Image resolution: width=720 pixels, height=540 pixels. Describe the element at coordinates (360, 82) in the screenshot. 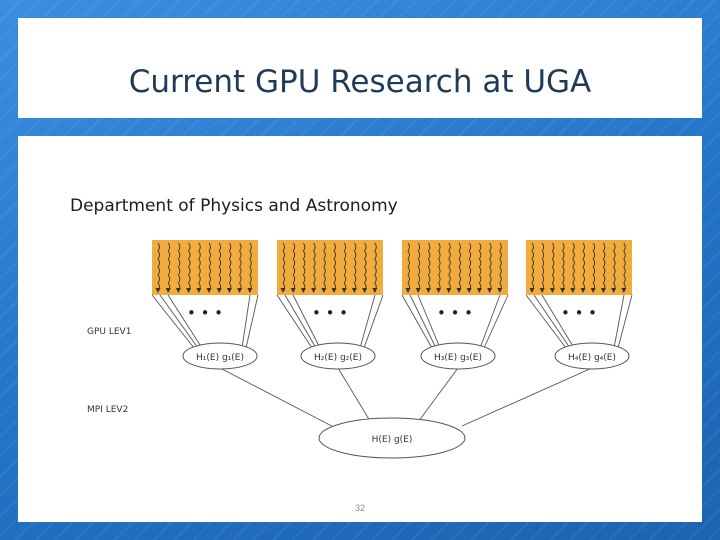

I see `slide-title: Current GPU Research at UGA` at that location.